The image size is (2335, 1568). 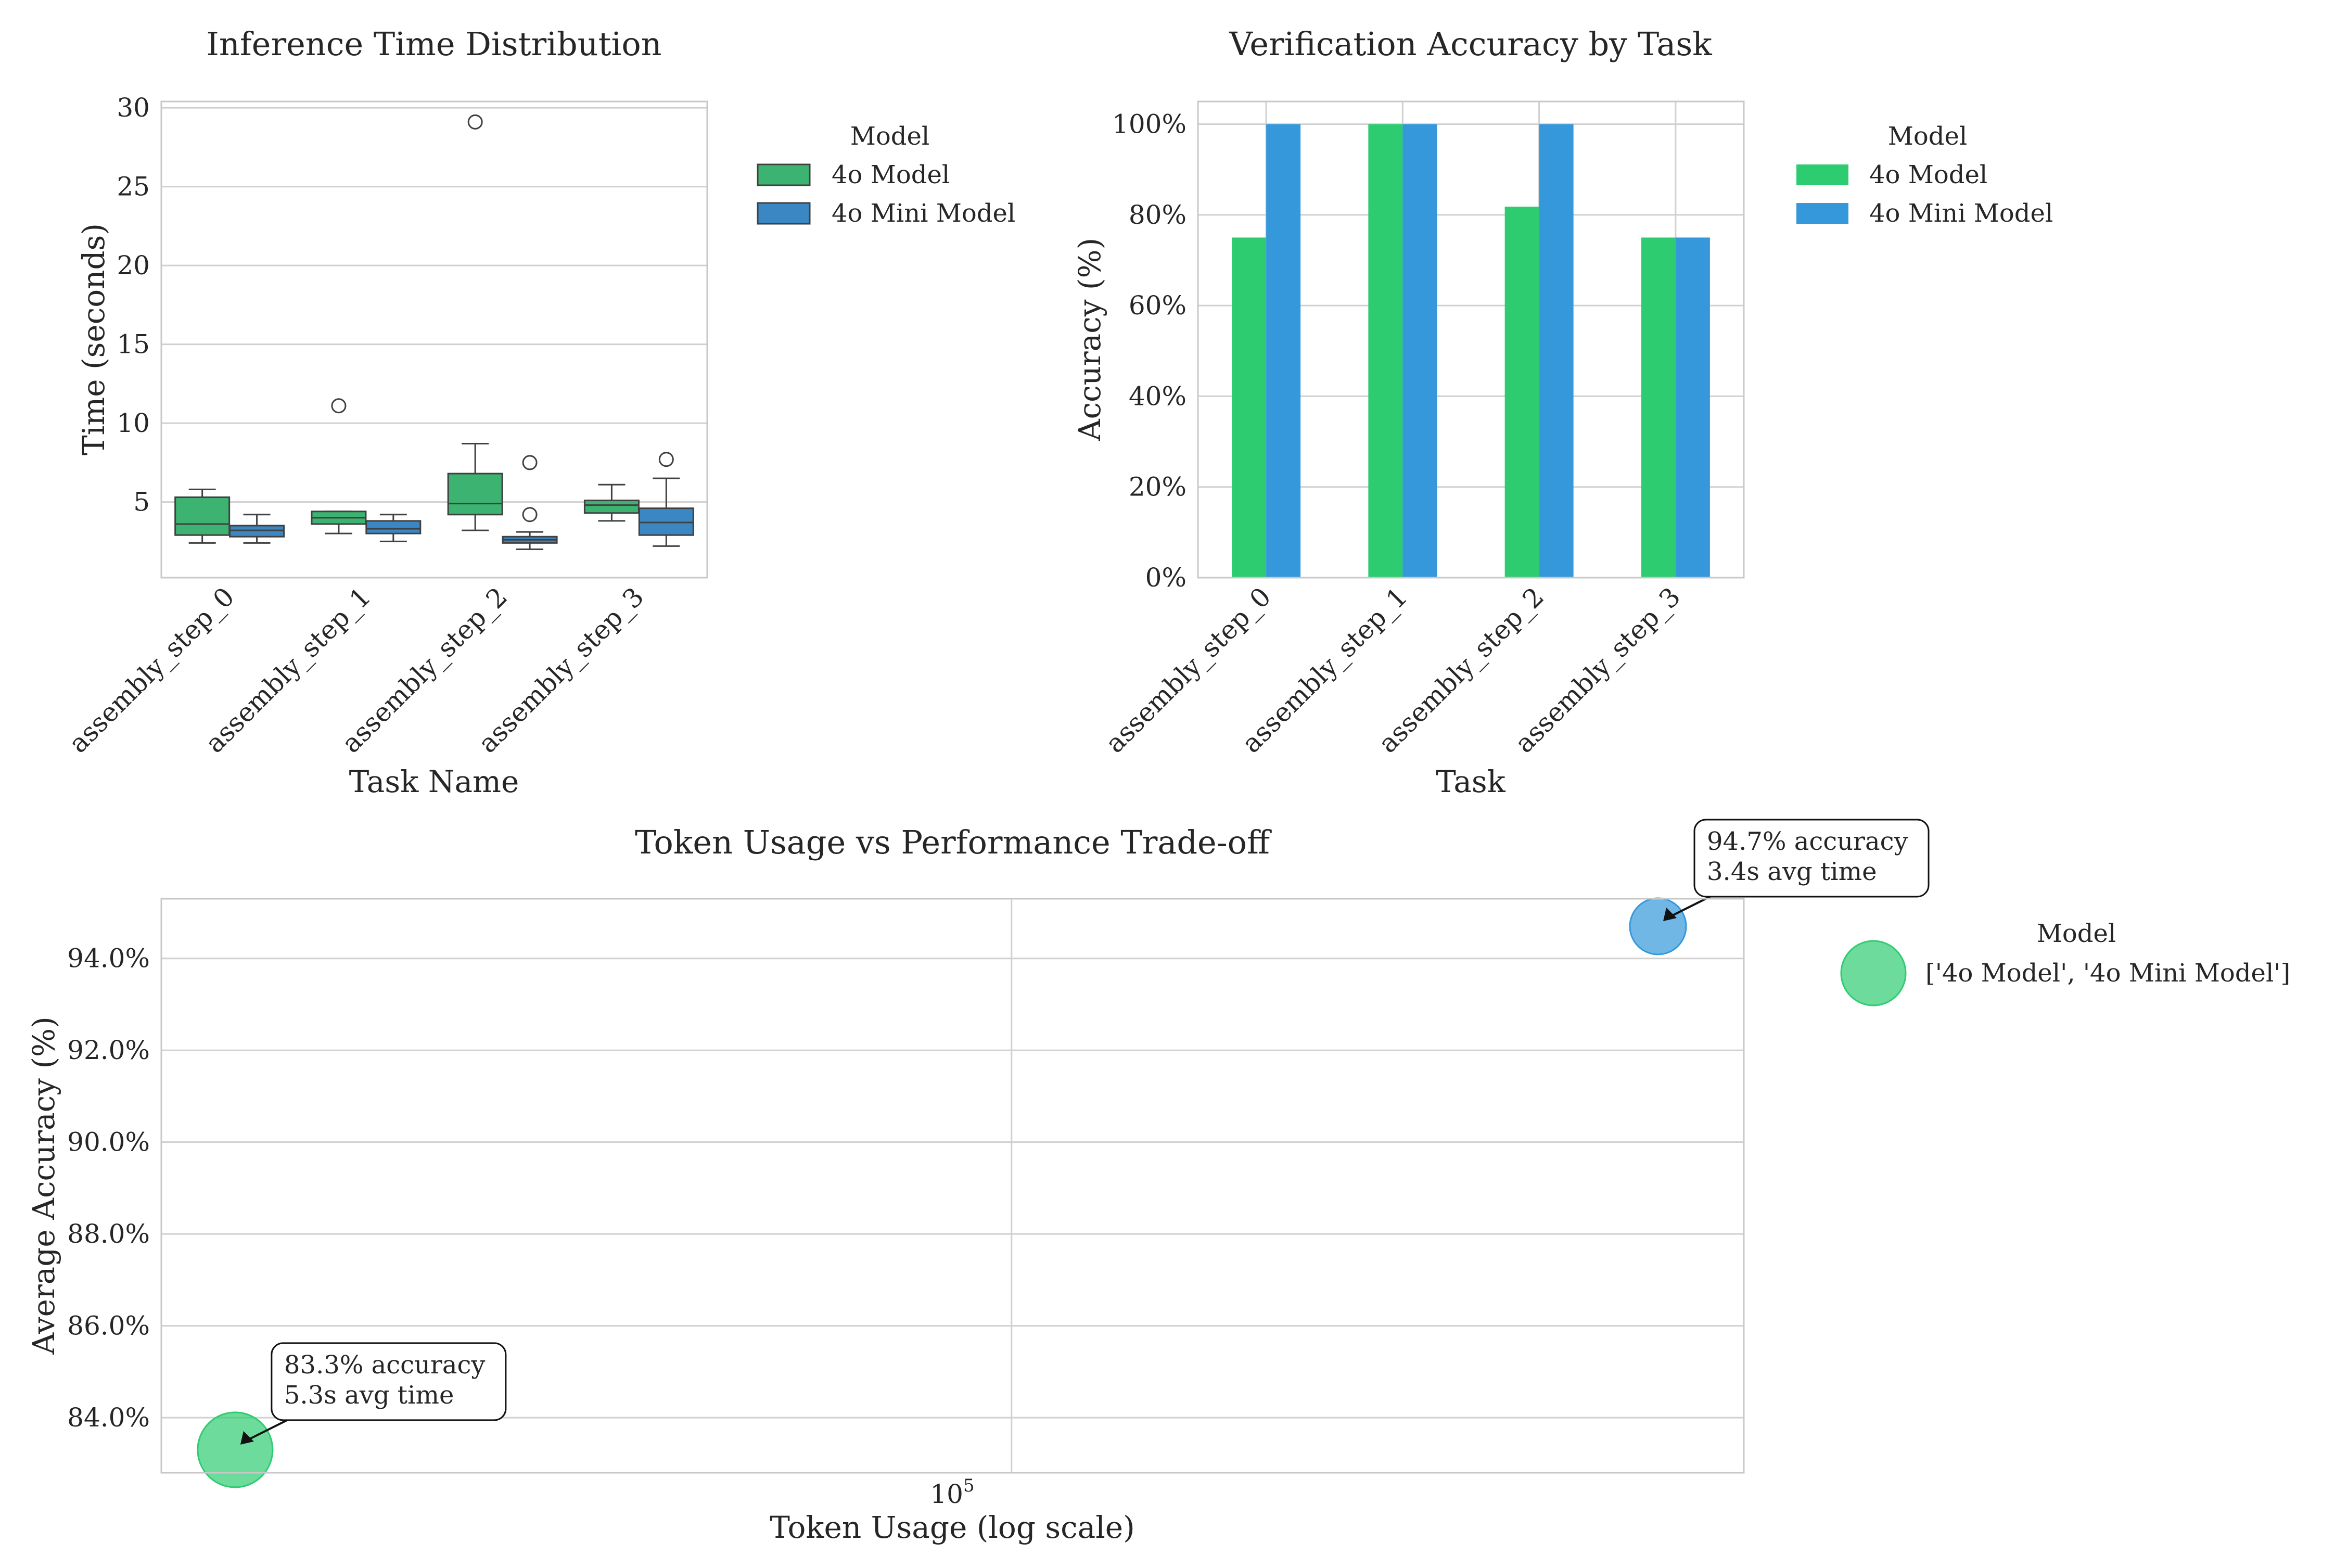 What do you see at coordinates (133, 305) in the screenshot?
I see `c1-y-ticks: 5 10 15 20 25 30` at bounding box center [133, 305].